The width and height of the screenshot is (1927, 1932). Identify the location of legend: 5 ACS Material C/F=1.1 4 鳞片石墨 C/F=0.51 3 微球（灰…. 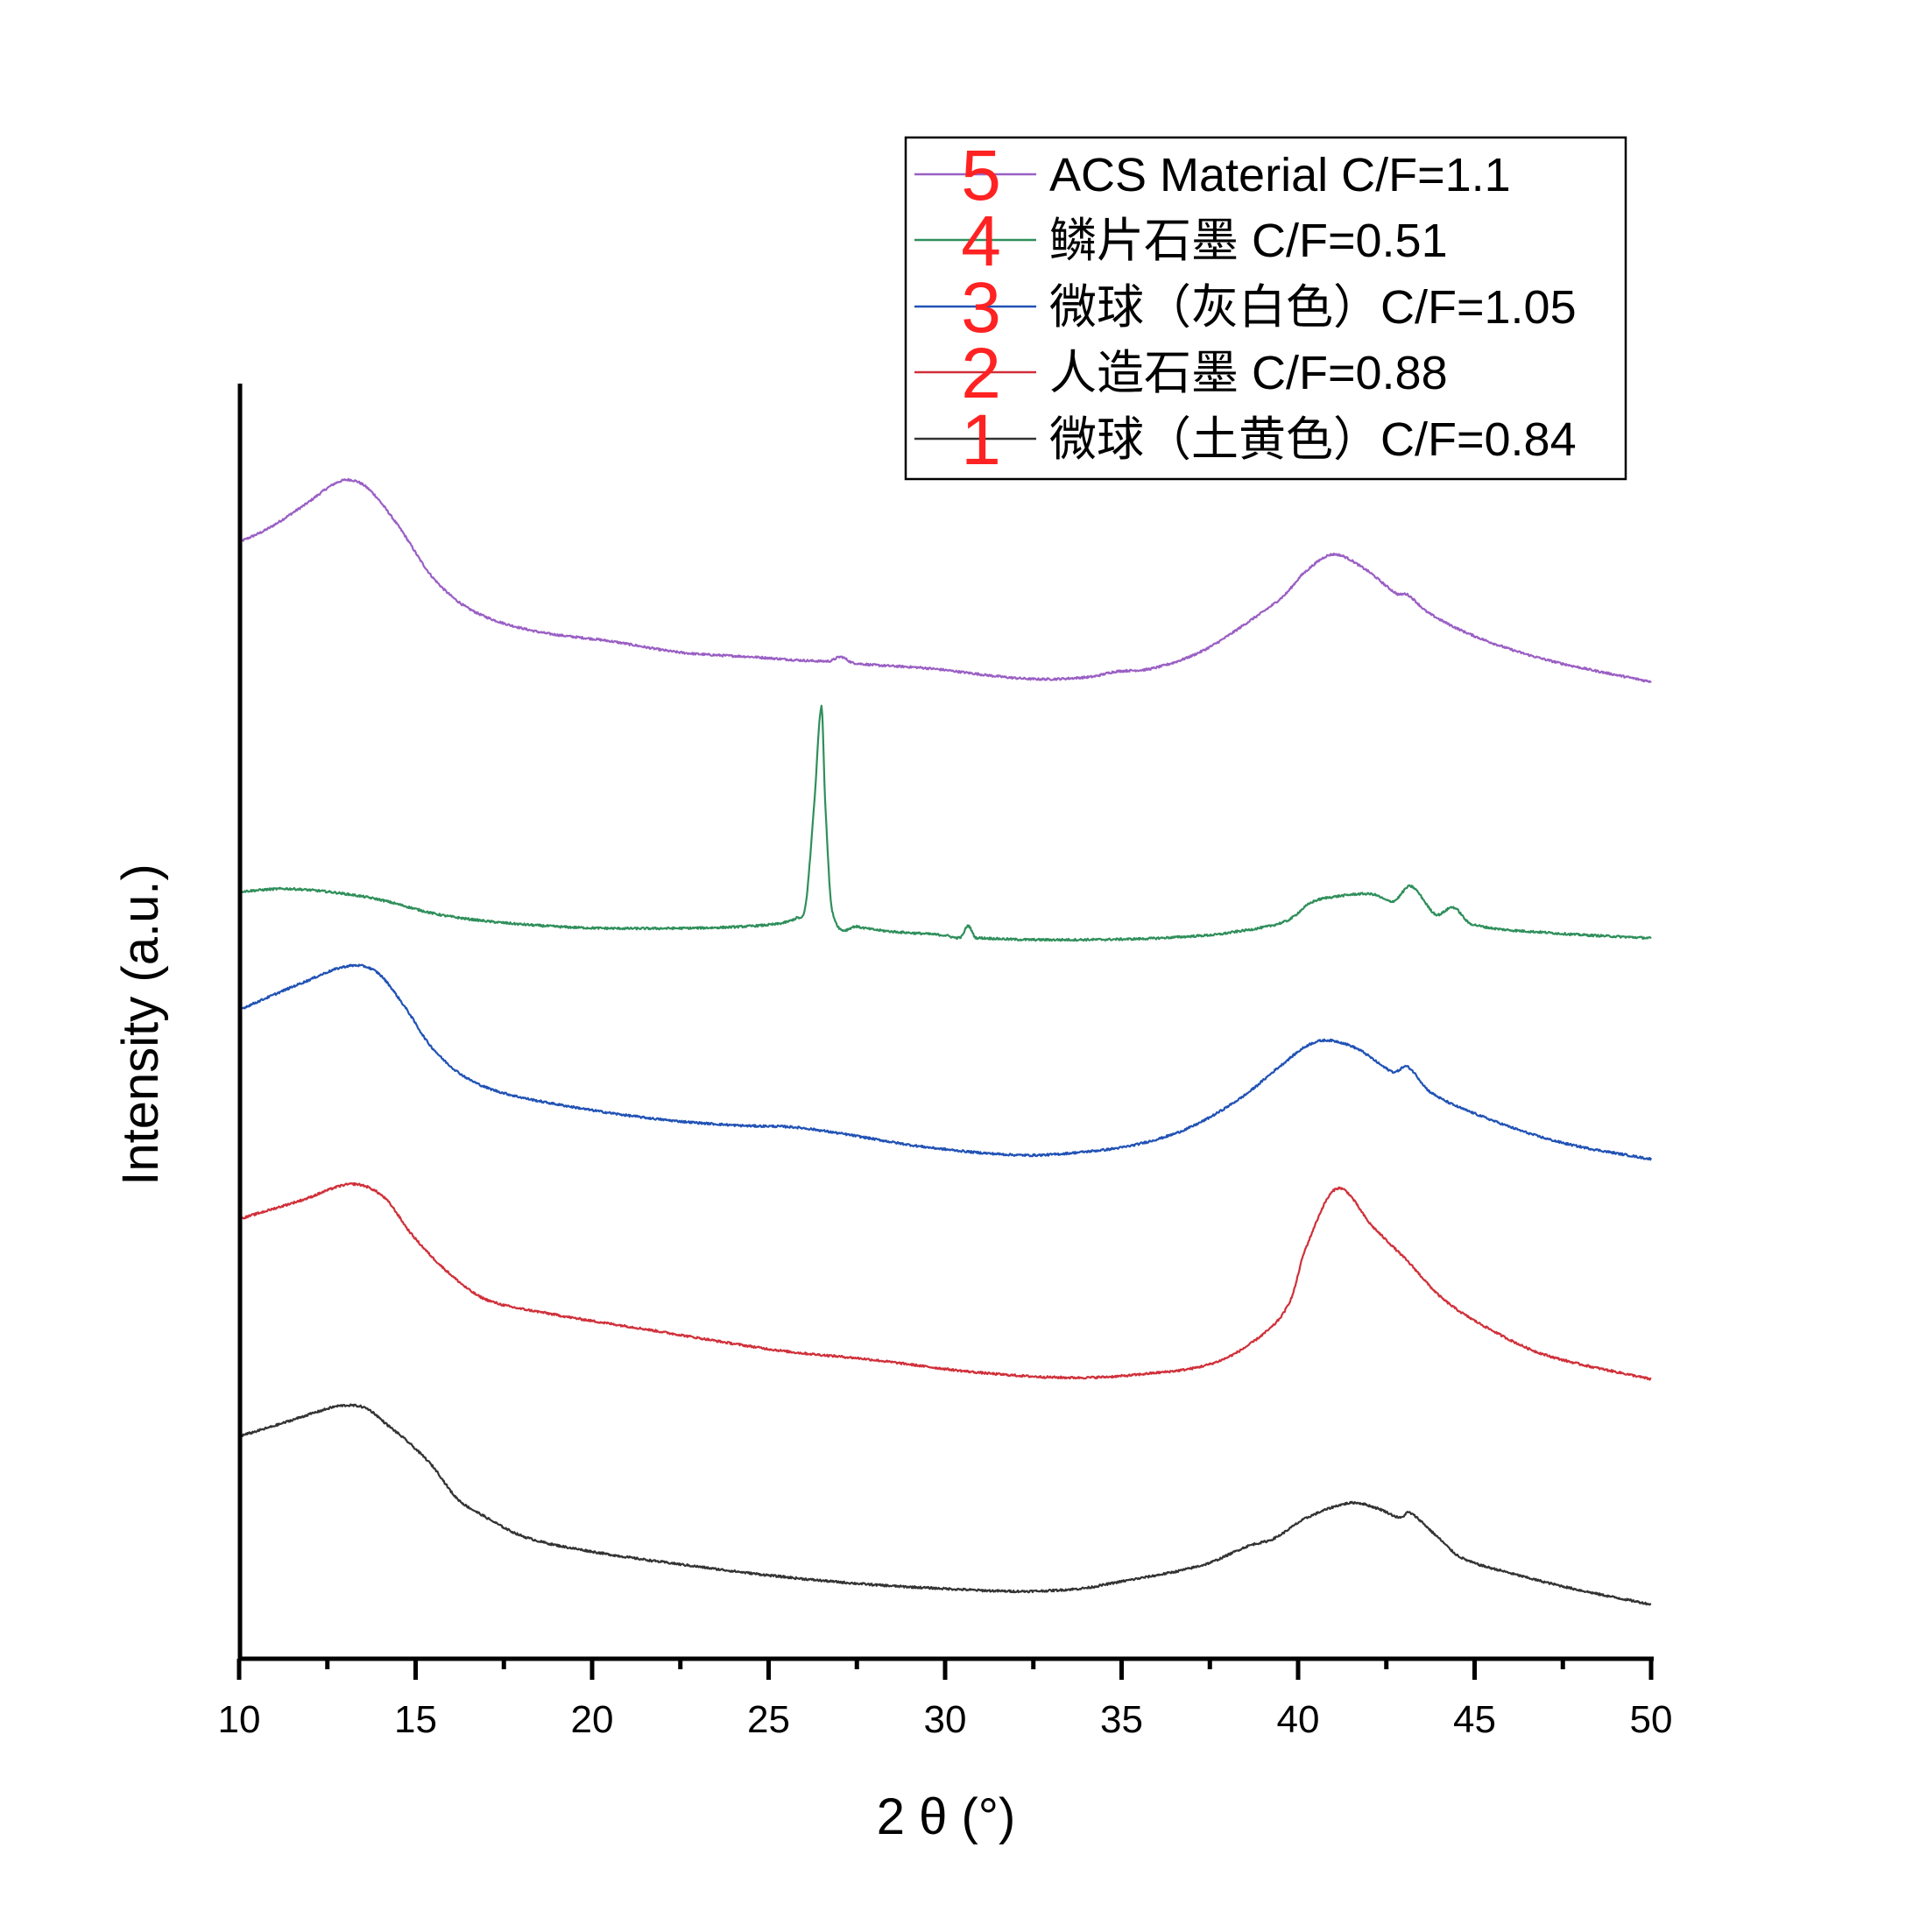
(1265, 308).